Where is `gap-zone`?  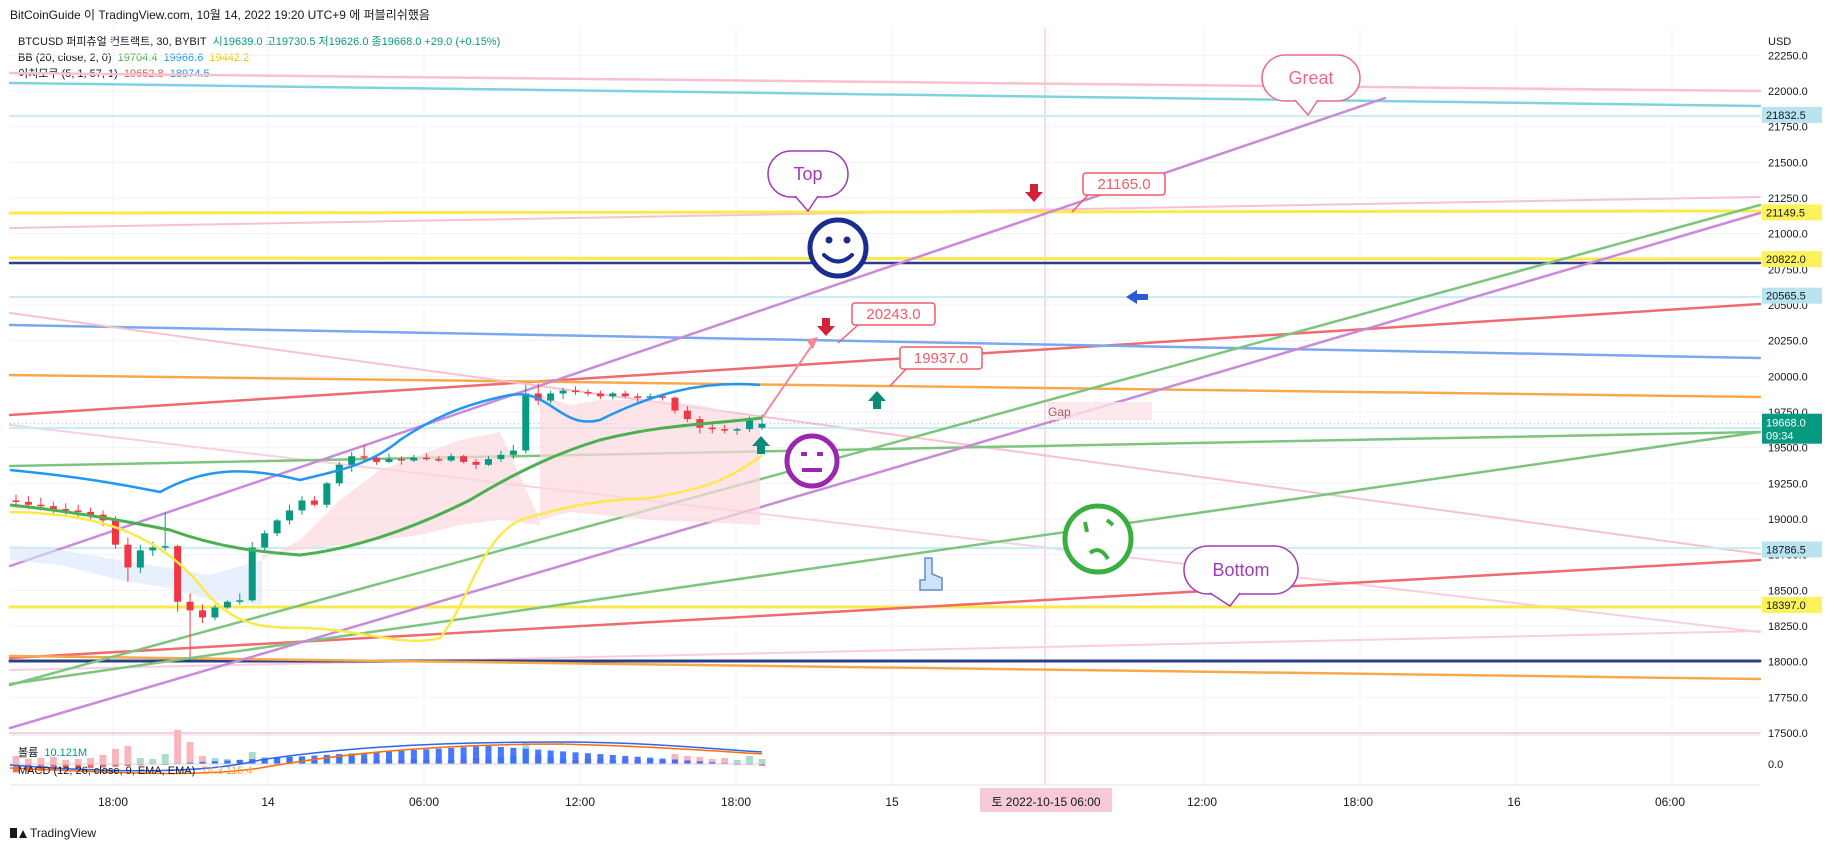
gap-zone is located at coordinates (1100, 411).